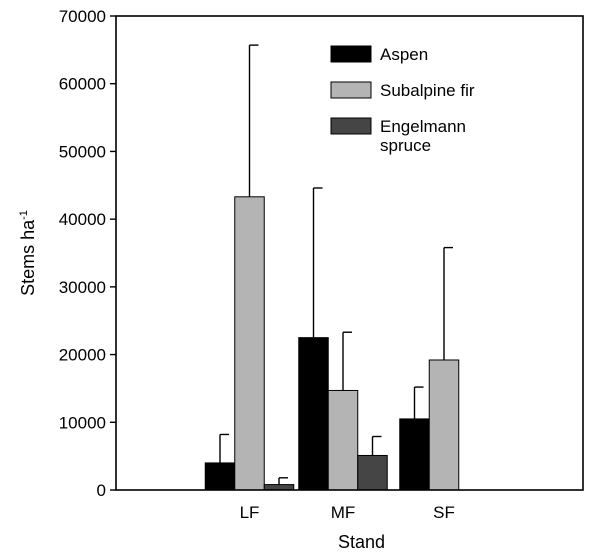 This screenshot has width=593, height=554. What do you see at coordinates (87, 253) in the screenshot?
I see `y-axis-ticks: 0 10000 20000 30000 40000 50000 60000 70000` at bounding box center [87, 253].